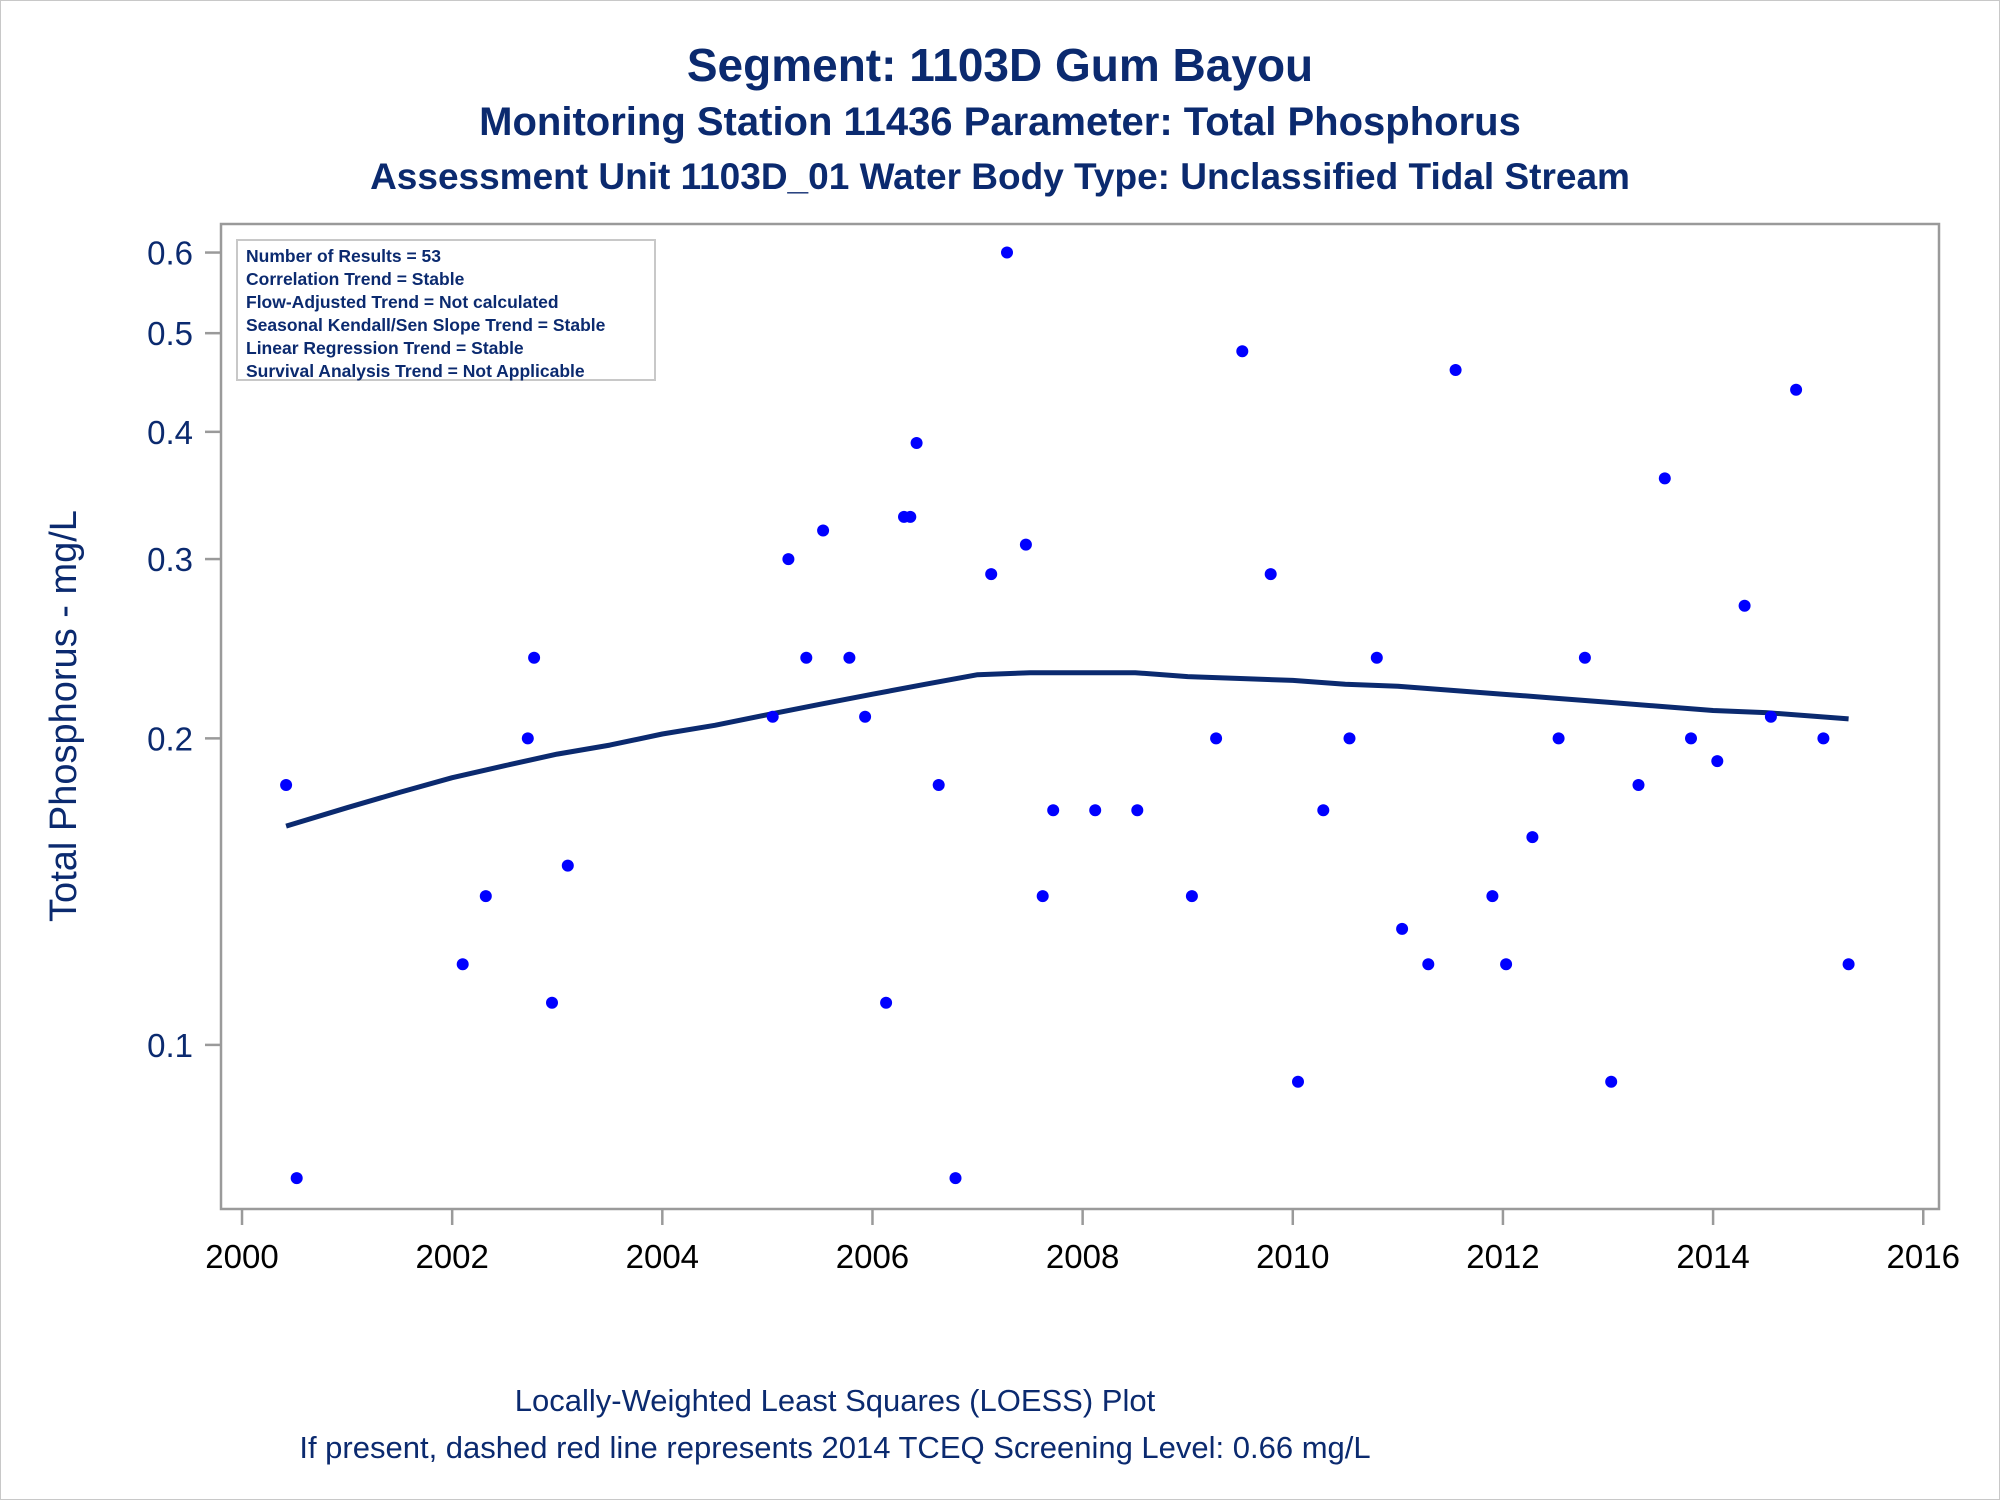  I want to click on x-tick-label: 2002, so click(451, 1256).